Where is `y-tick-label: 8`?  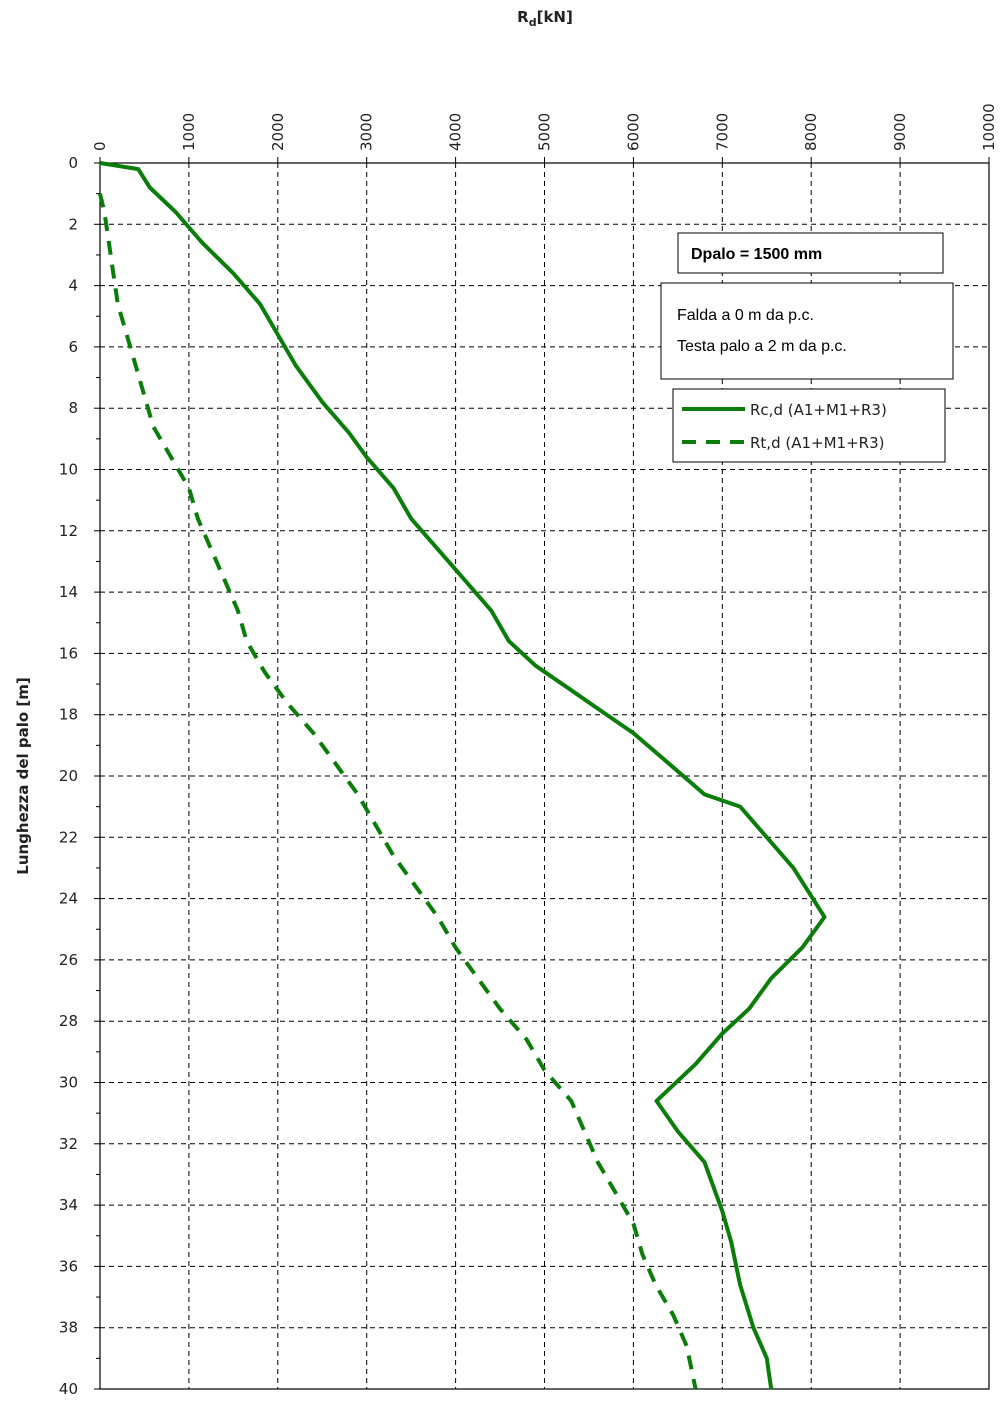
y-tick-label: 8 is located at coordinates (73, 408).